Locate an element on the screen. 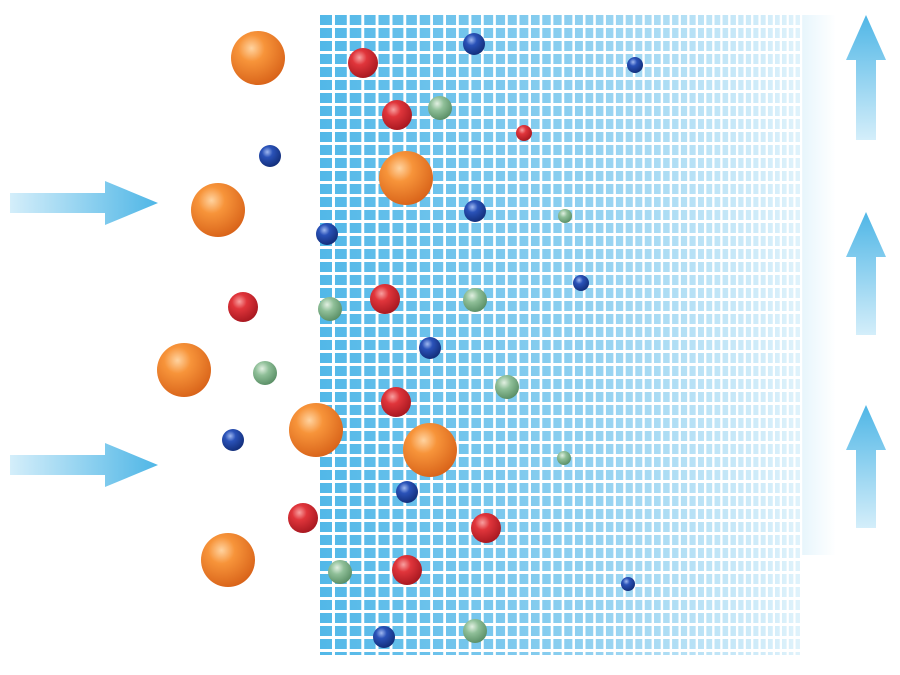 The image size is (900, 675). inflow-arrow is located at coordinates (84, 203).